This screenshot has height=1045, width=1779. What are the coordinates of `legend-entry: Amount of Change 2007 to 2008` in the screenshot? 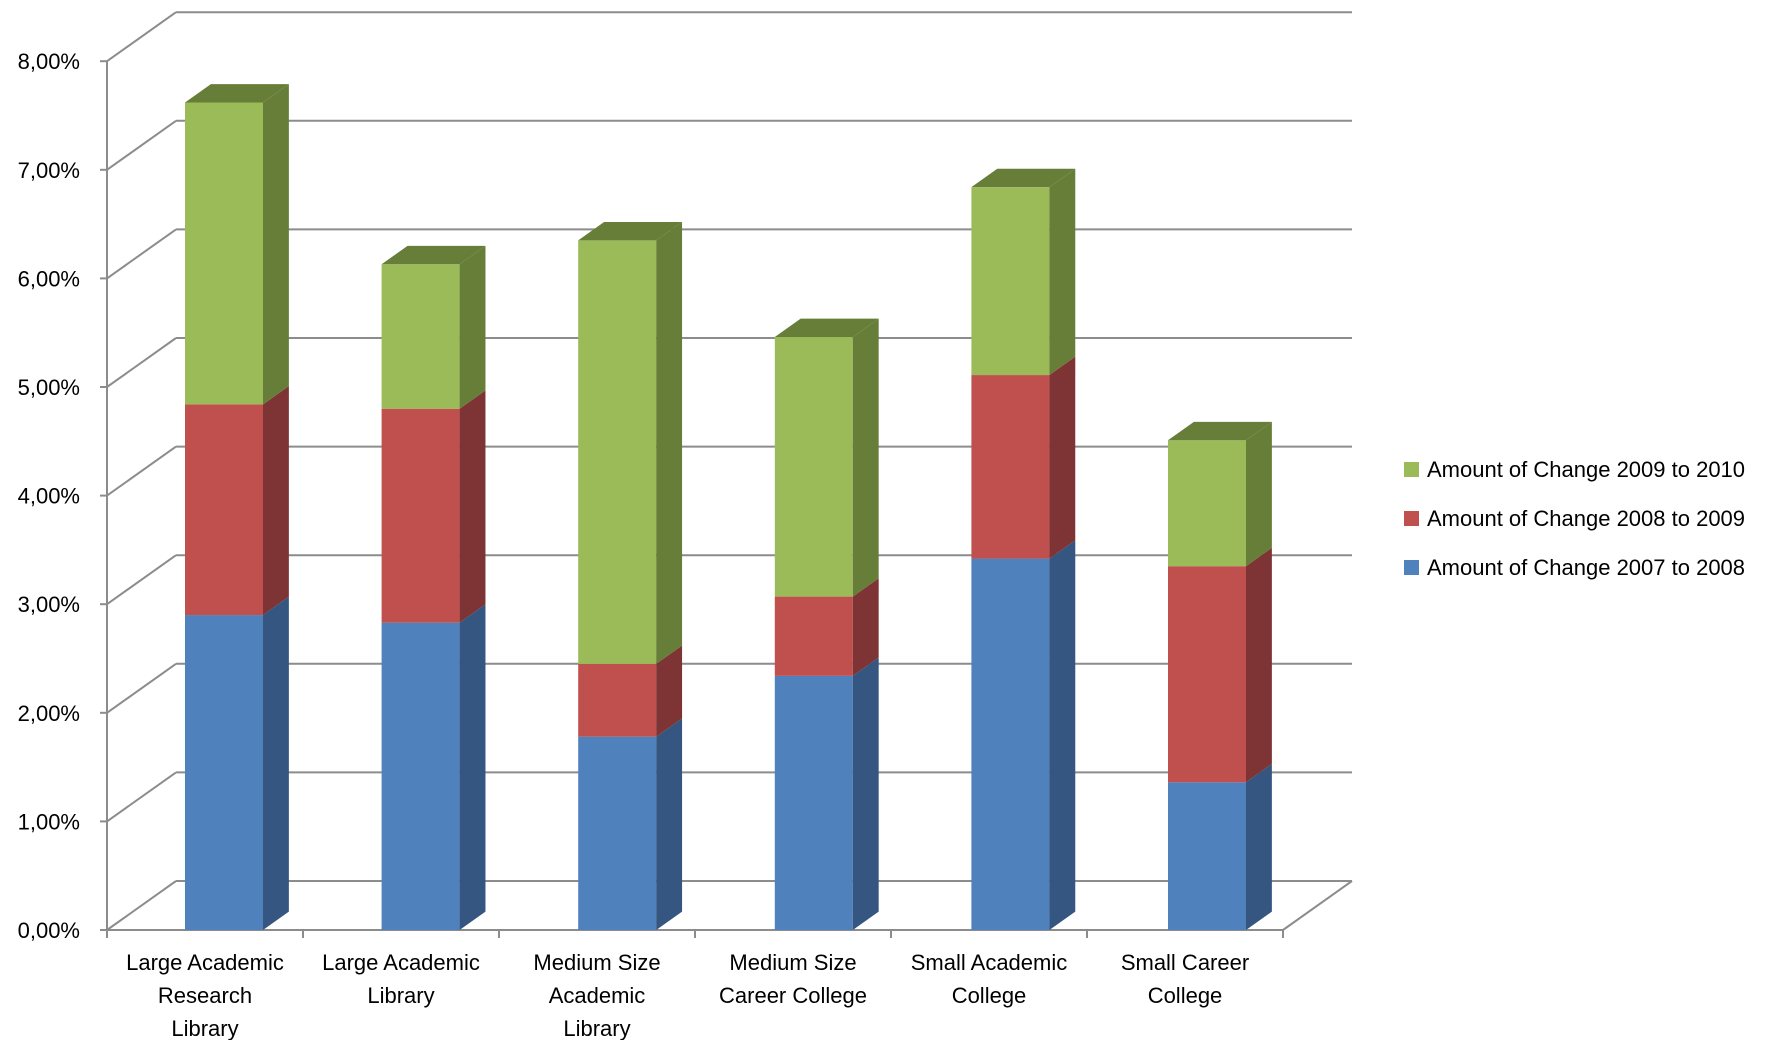 It's located at (1574, 567).